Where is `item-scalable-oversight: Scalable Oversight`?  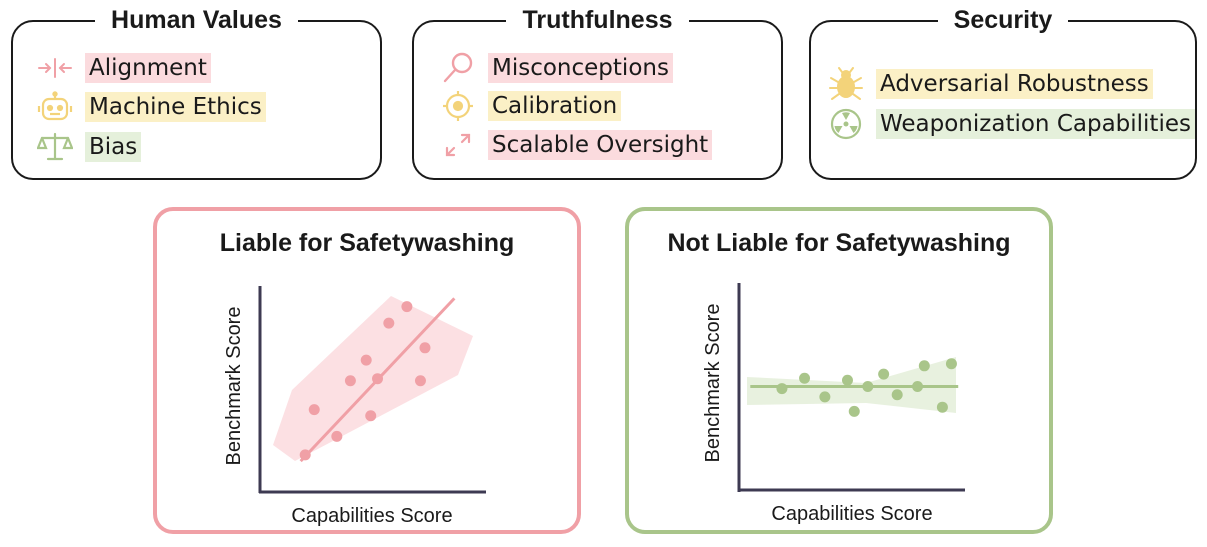 item-scalable-oversight: Scalable Oversight is located at coordinates (576, 145).